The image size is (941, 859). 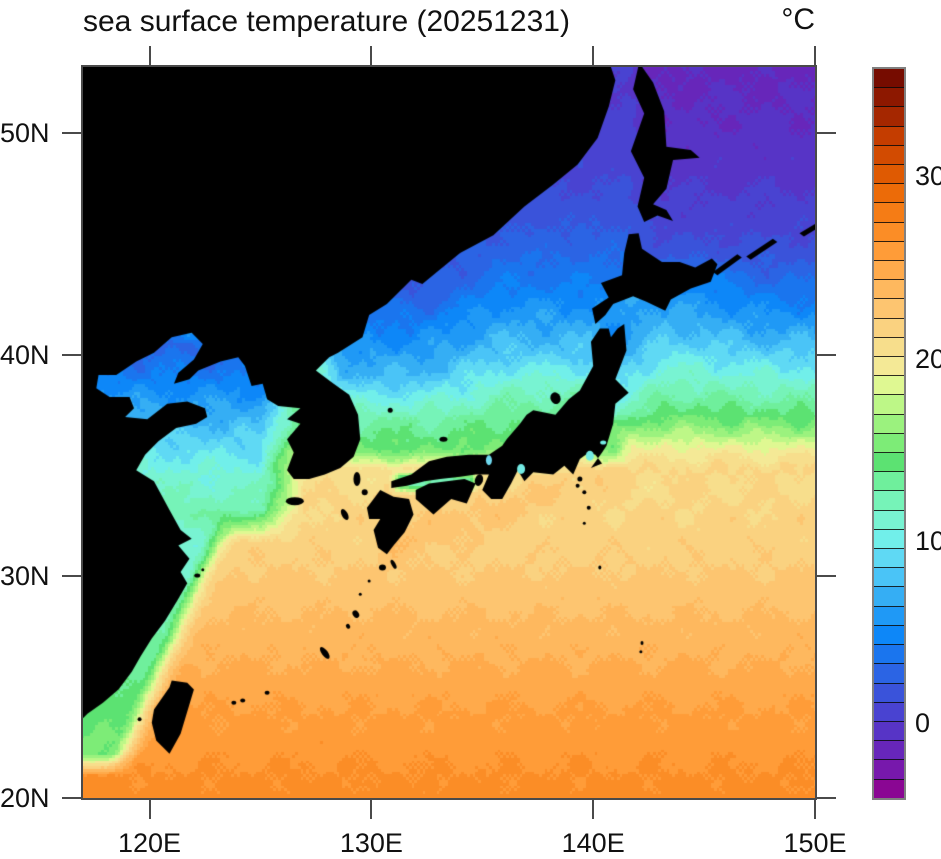 I want to click on lat-tick-label: 20N, so click(x=25, y=798).